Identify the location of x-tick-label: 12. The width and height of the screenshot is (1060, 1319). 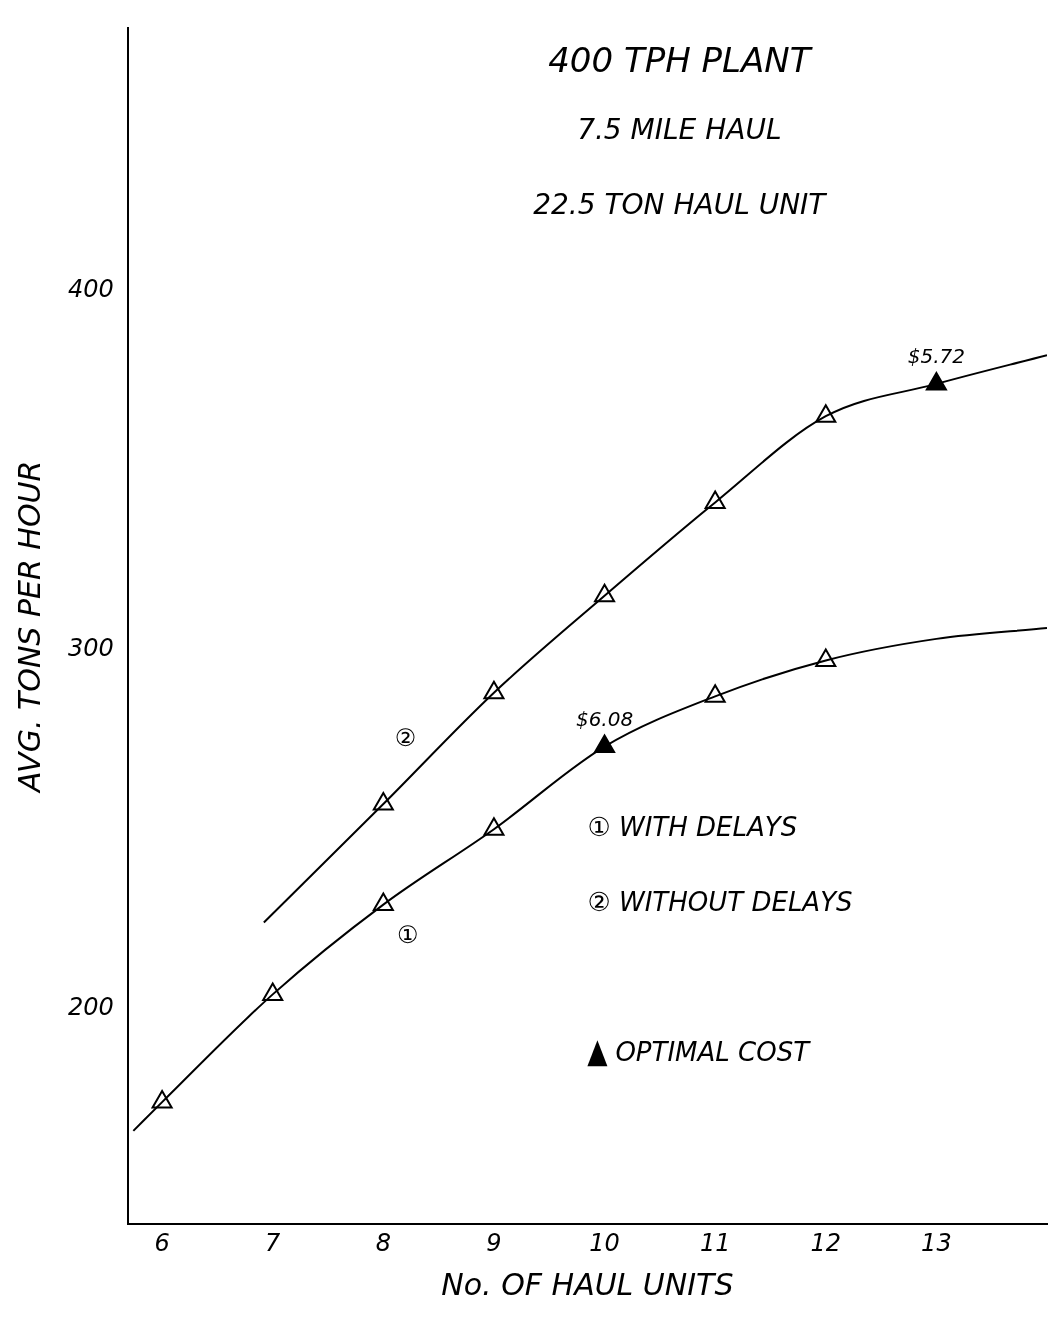
(826, 1242).